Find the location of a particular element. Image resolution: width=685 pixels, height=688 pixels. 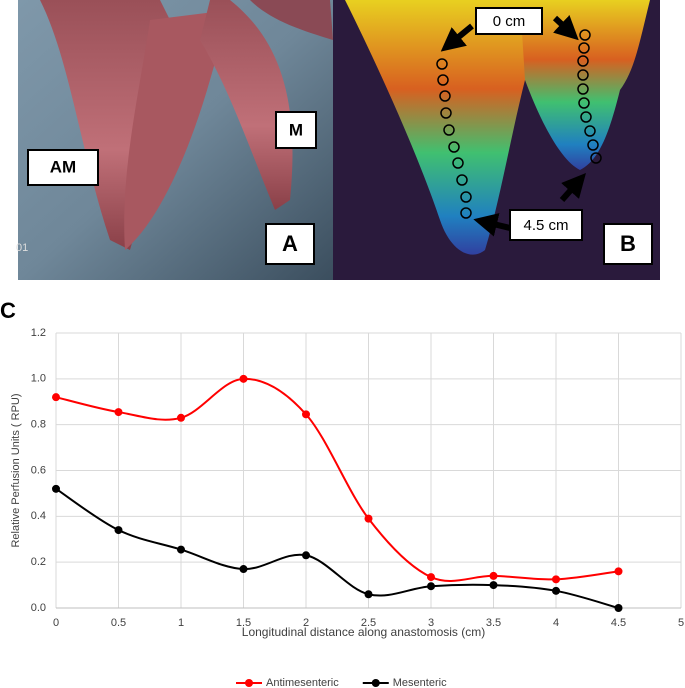

tag-am: AM is located at coordinates (63, 166).